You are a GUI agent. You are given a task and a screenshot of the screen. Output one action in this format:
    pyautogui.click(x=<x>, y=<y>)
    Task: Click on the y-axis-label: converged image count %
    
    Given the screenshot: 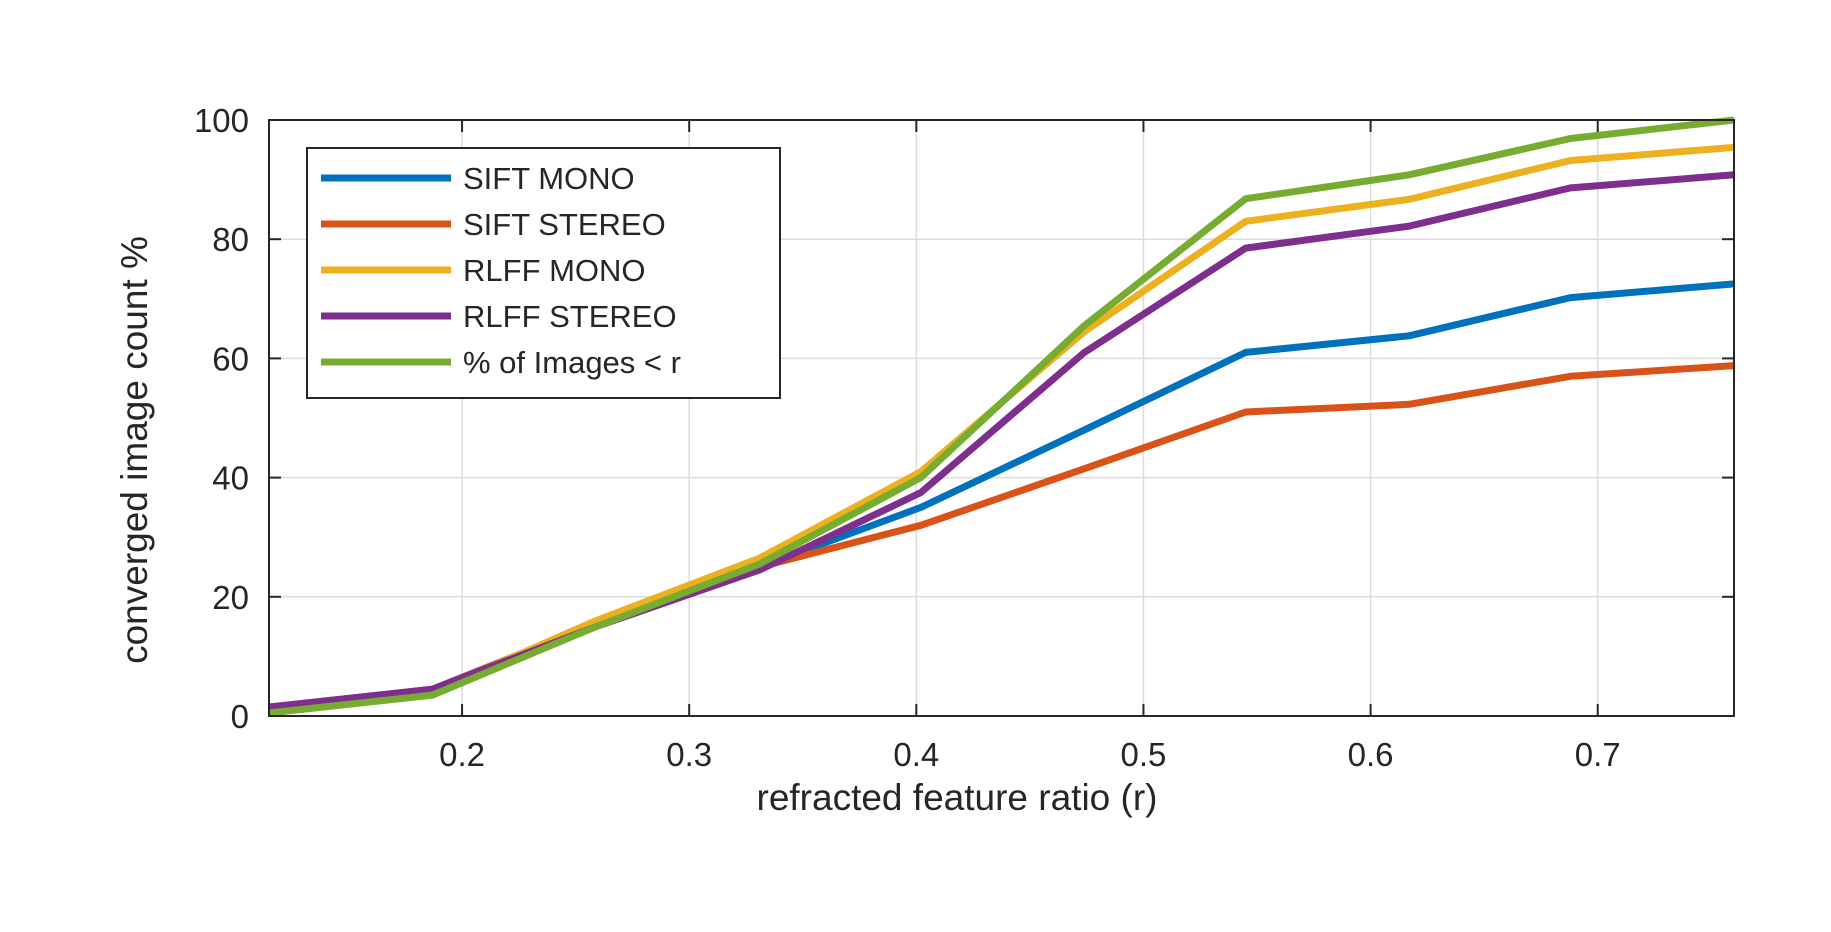 What is the action you would take?
    pyautogui.click(x=134, y=450)
    